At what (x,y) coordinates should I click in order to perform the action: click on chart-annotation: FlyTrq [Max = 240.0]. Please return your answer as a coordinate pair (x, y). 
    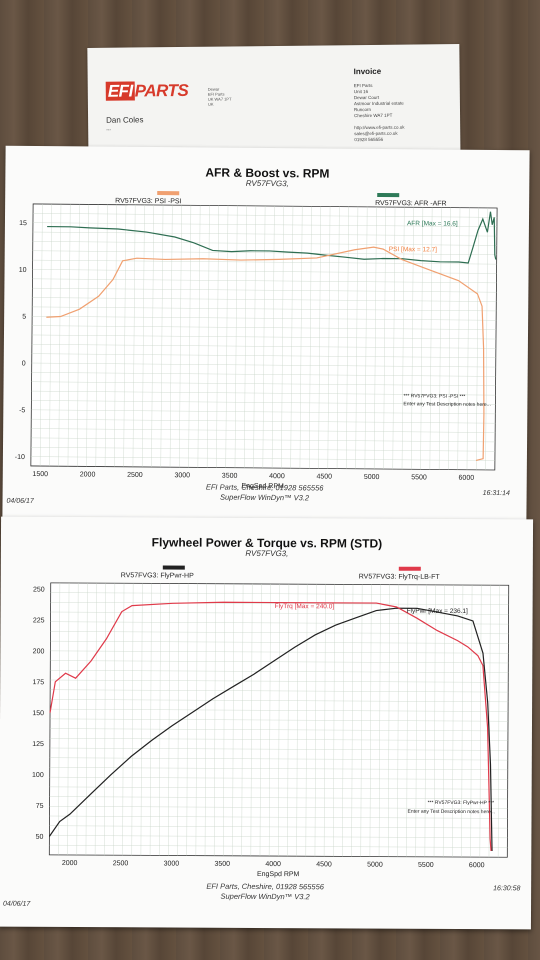
    Looking at the image, I should click on (305, 606).